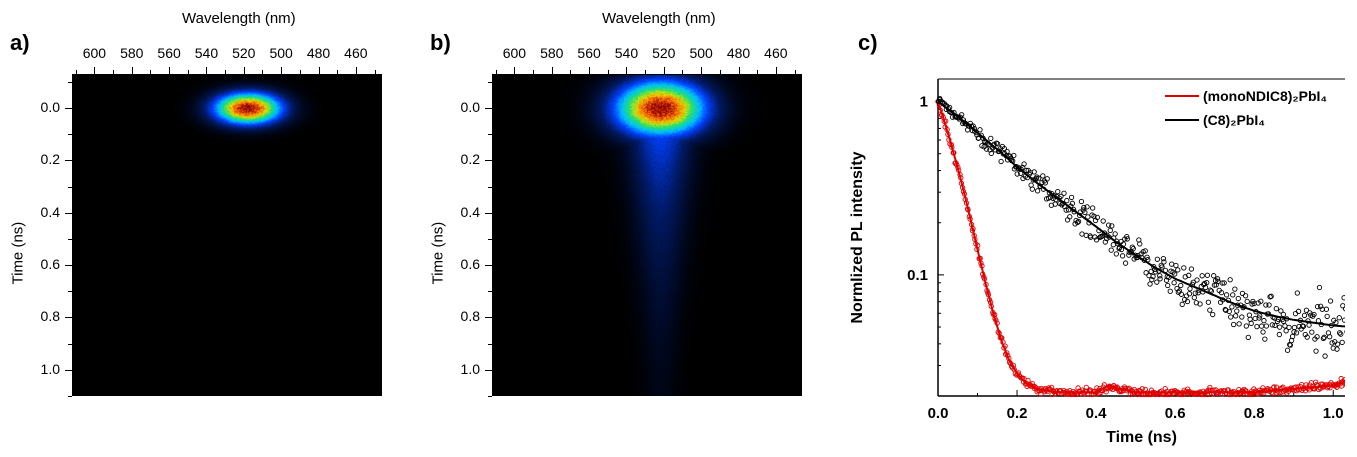 Image resolution: width=1357 pixels, height=457 pixels. I want to click on panel-c-x-tick-label: 0.4, so click(1097, 413).